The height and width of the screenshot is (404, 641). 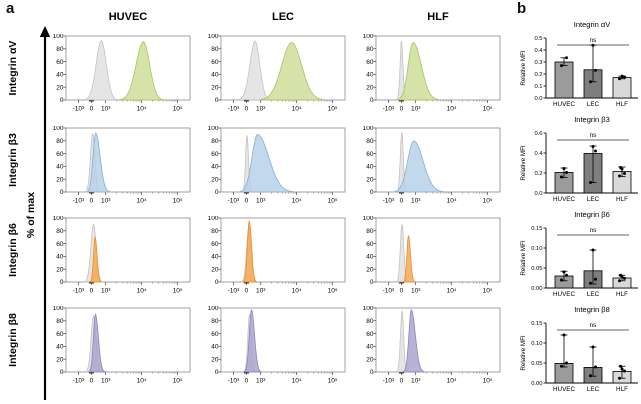 I want to click on flow-histogram-lec-2: 0 20 40 60 80 100 -10³ 0 10³ 10⁴ 10⁵, so click(x=277, y=165).